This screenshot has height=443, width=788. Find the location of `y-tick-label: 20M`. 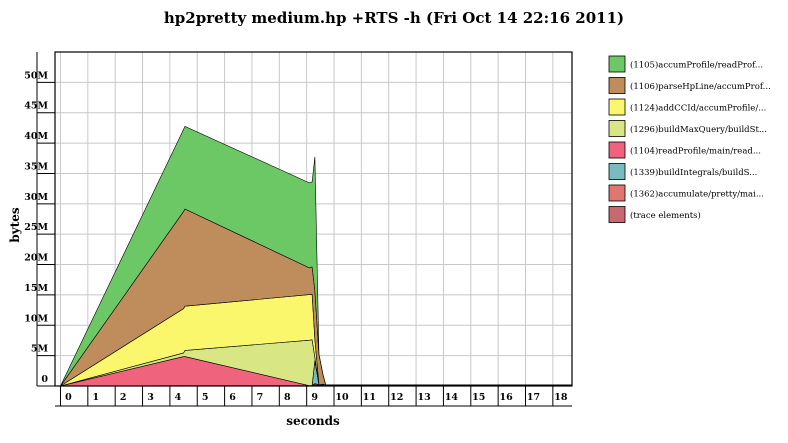

y-tick-label: 20M is located at coordinates (36, 258).